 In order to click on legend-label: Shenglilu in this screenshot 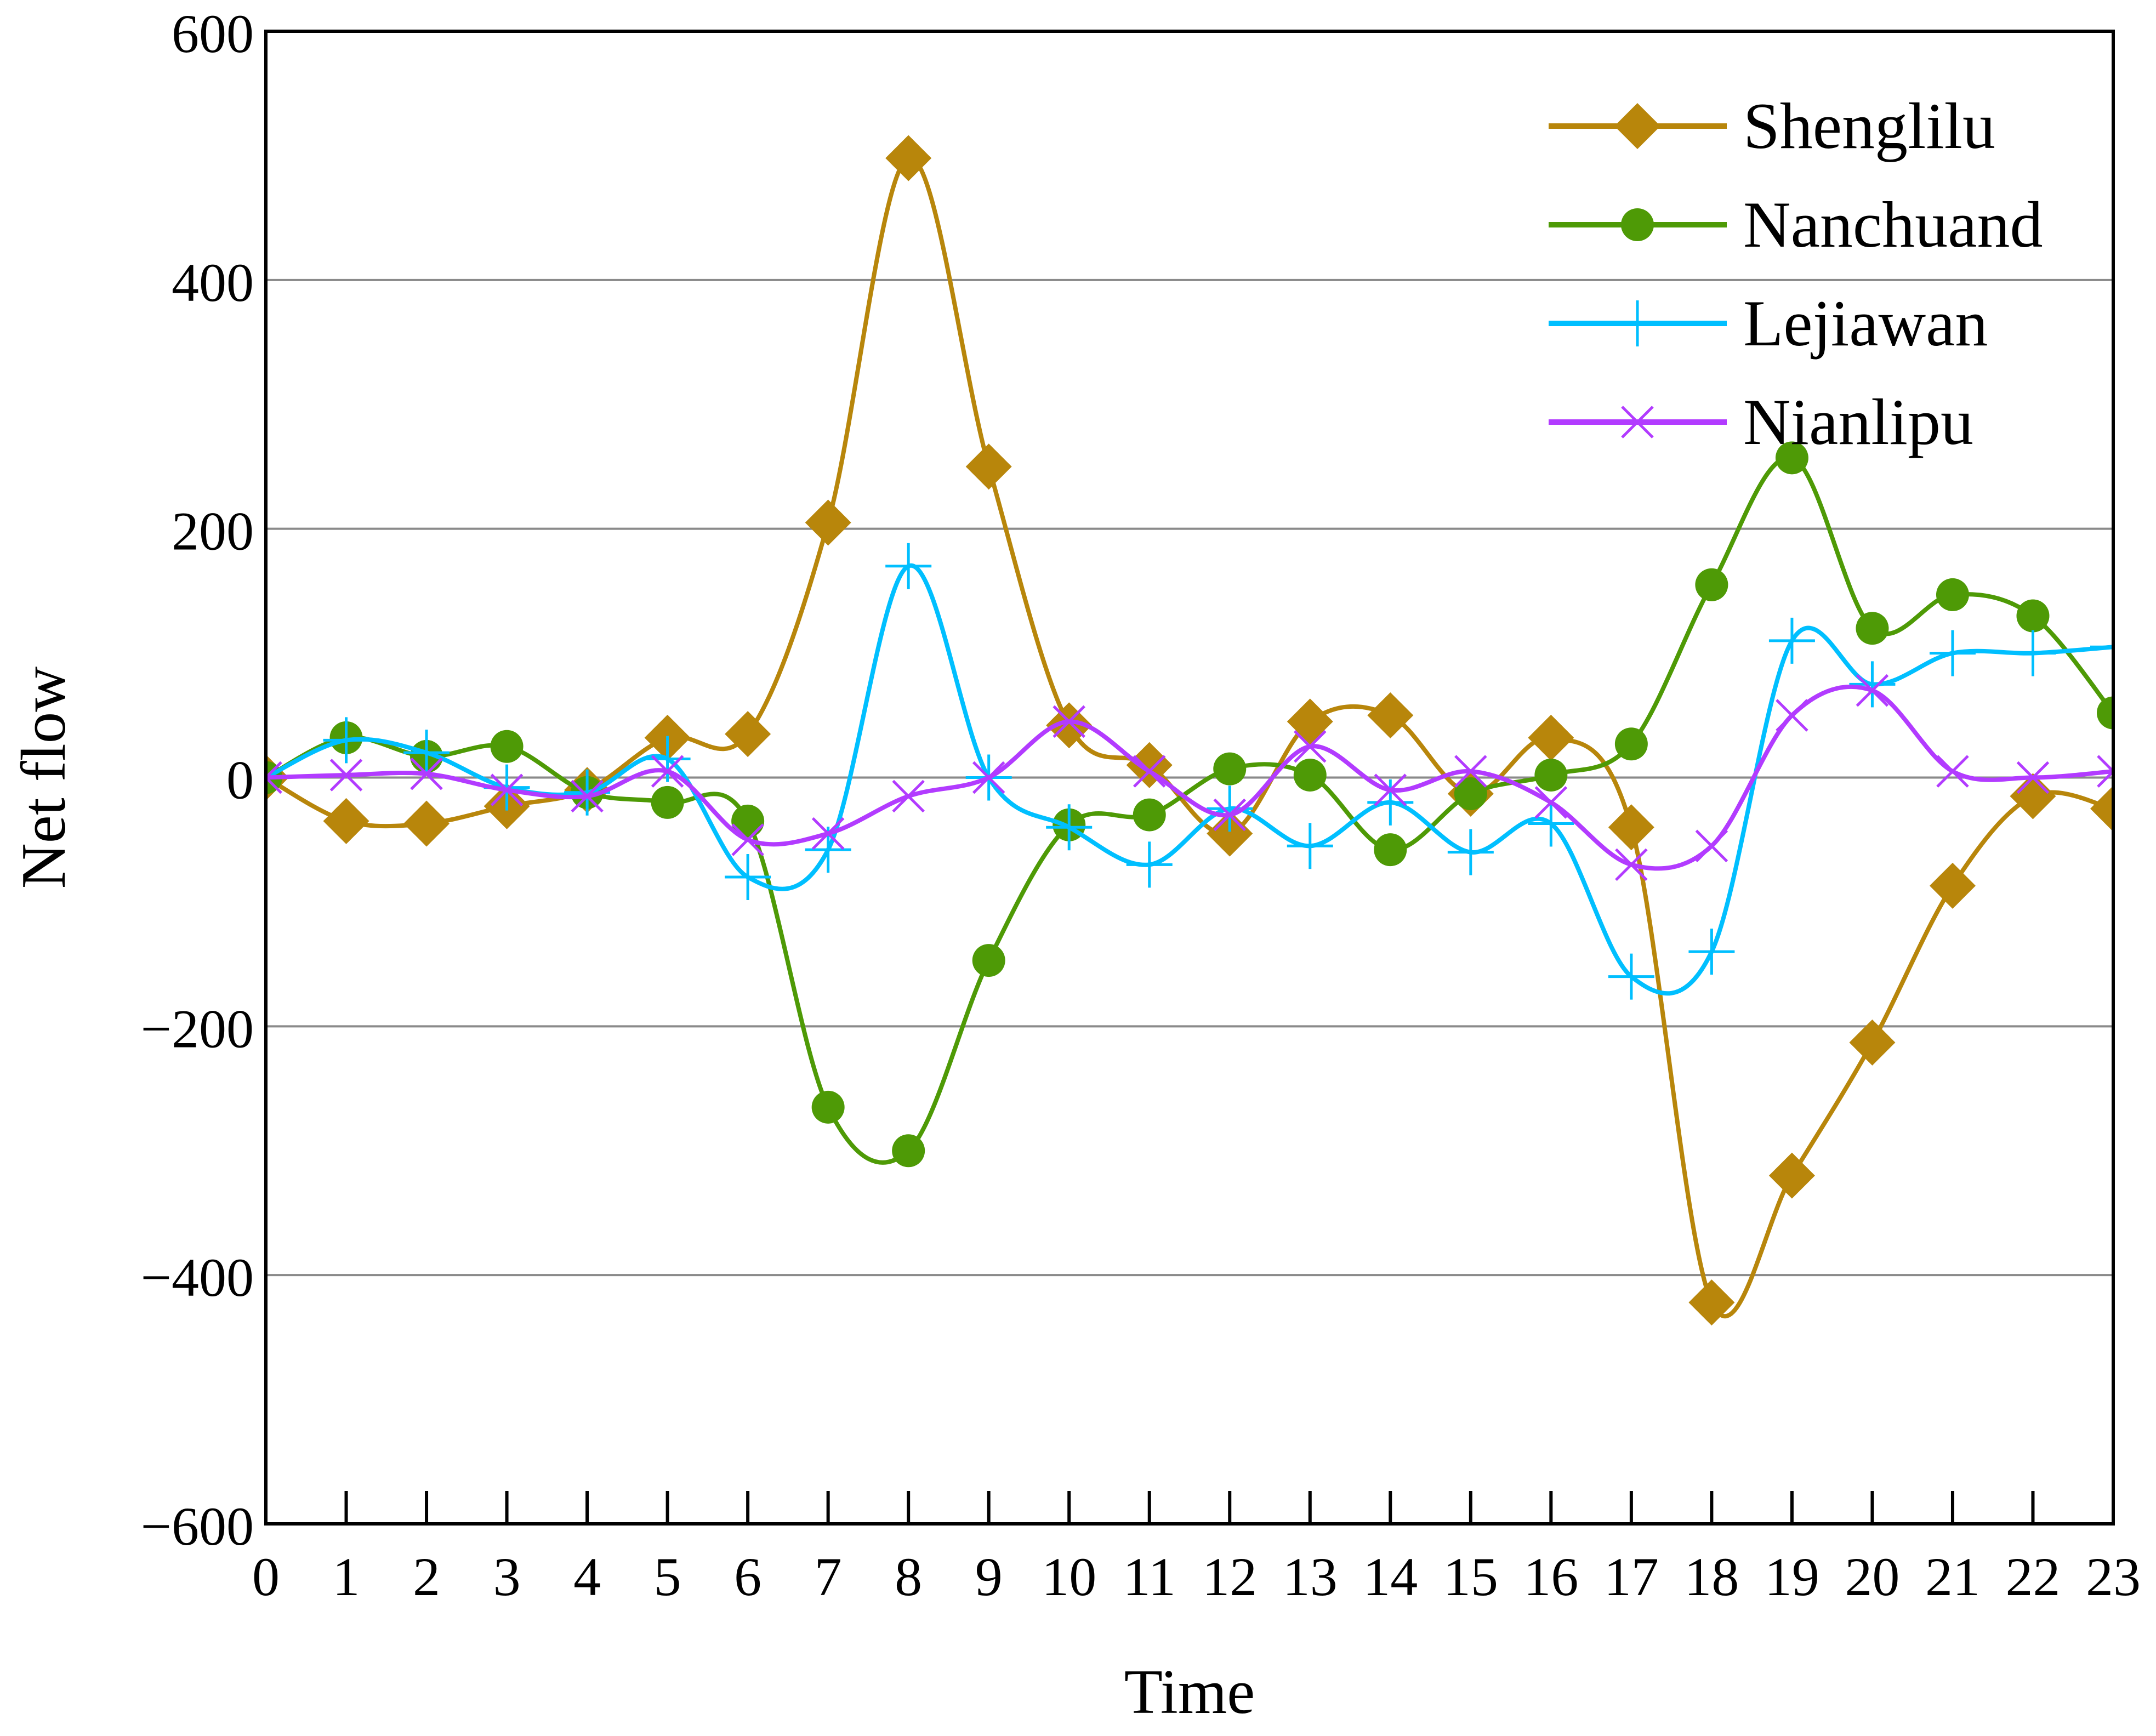, I will do `click(1869, 125)`.